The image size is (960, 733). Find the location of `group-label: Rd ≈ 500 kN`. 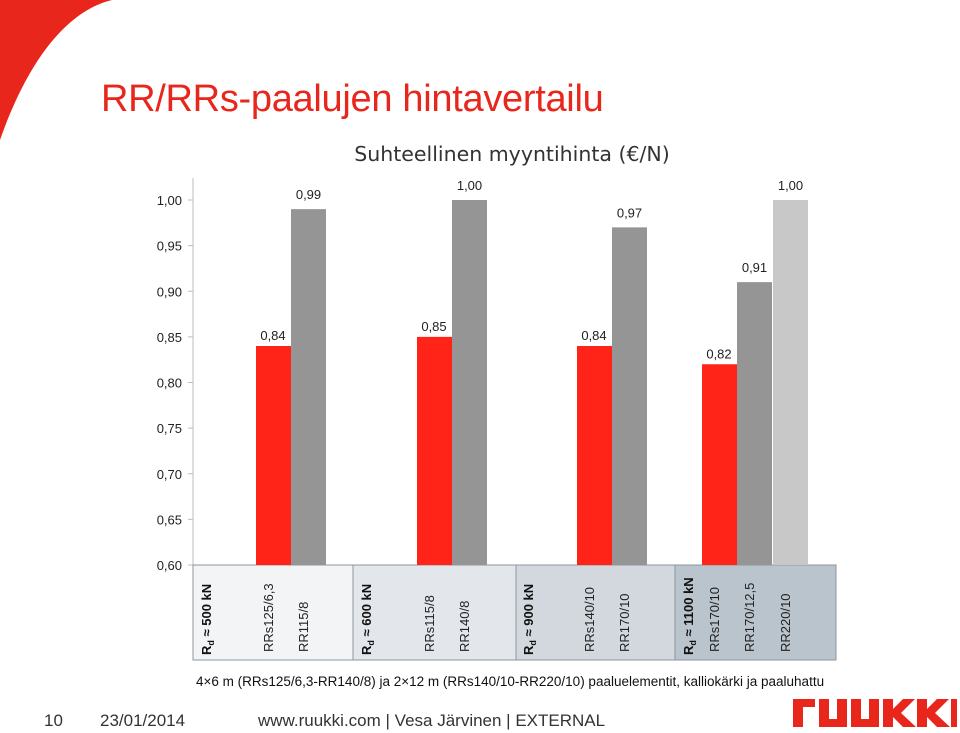

group-label: Rd ≈ 500 kN is located at coordinates (207, 619).